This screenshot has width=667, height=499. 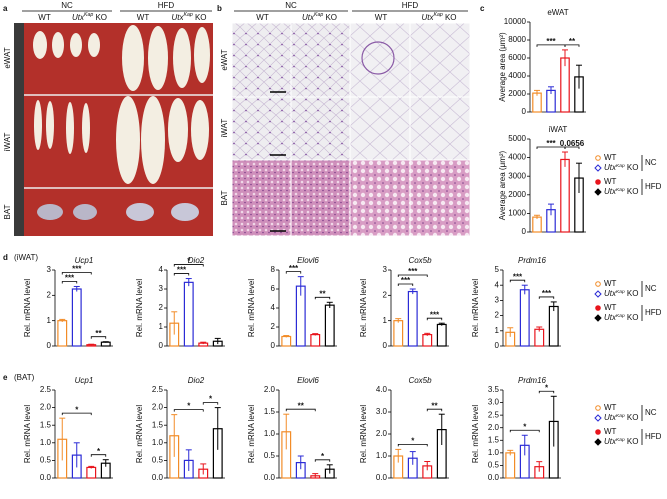 I want to click on allele-superscript: Kap, so click(x=88, y=15).